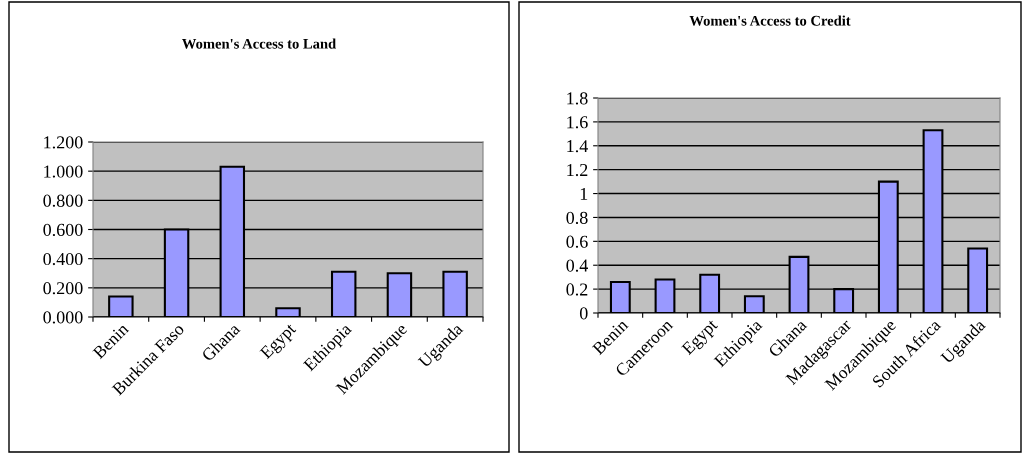 This screenshot has width=1029, height=454. What do you see at coordinates (583, 313) in the screenshot?
I see `y-tick-label: 0` at bounding box center [583, 313].